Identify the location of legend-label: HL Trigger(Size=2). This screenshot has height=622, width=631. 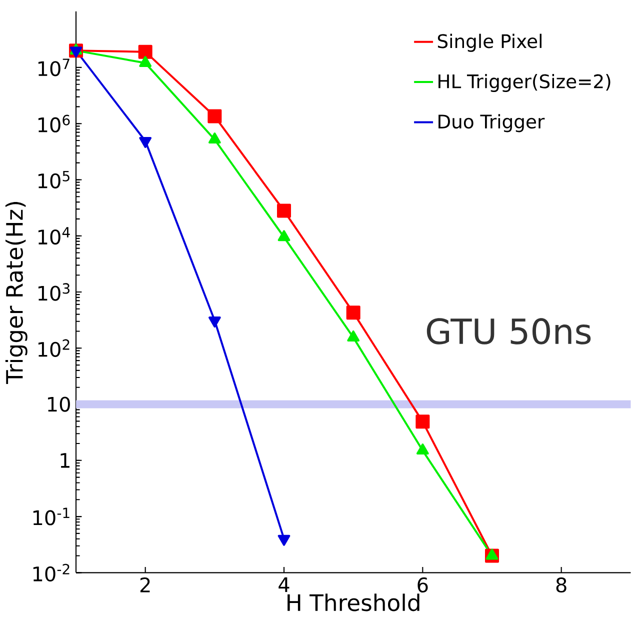
(524, 83).